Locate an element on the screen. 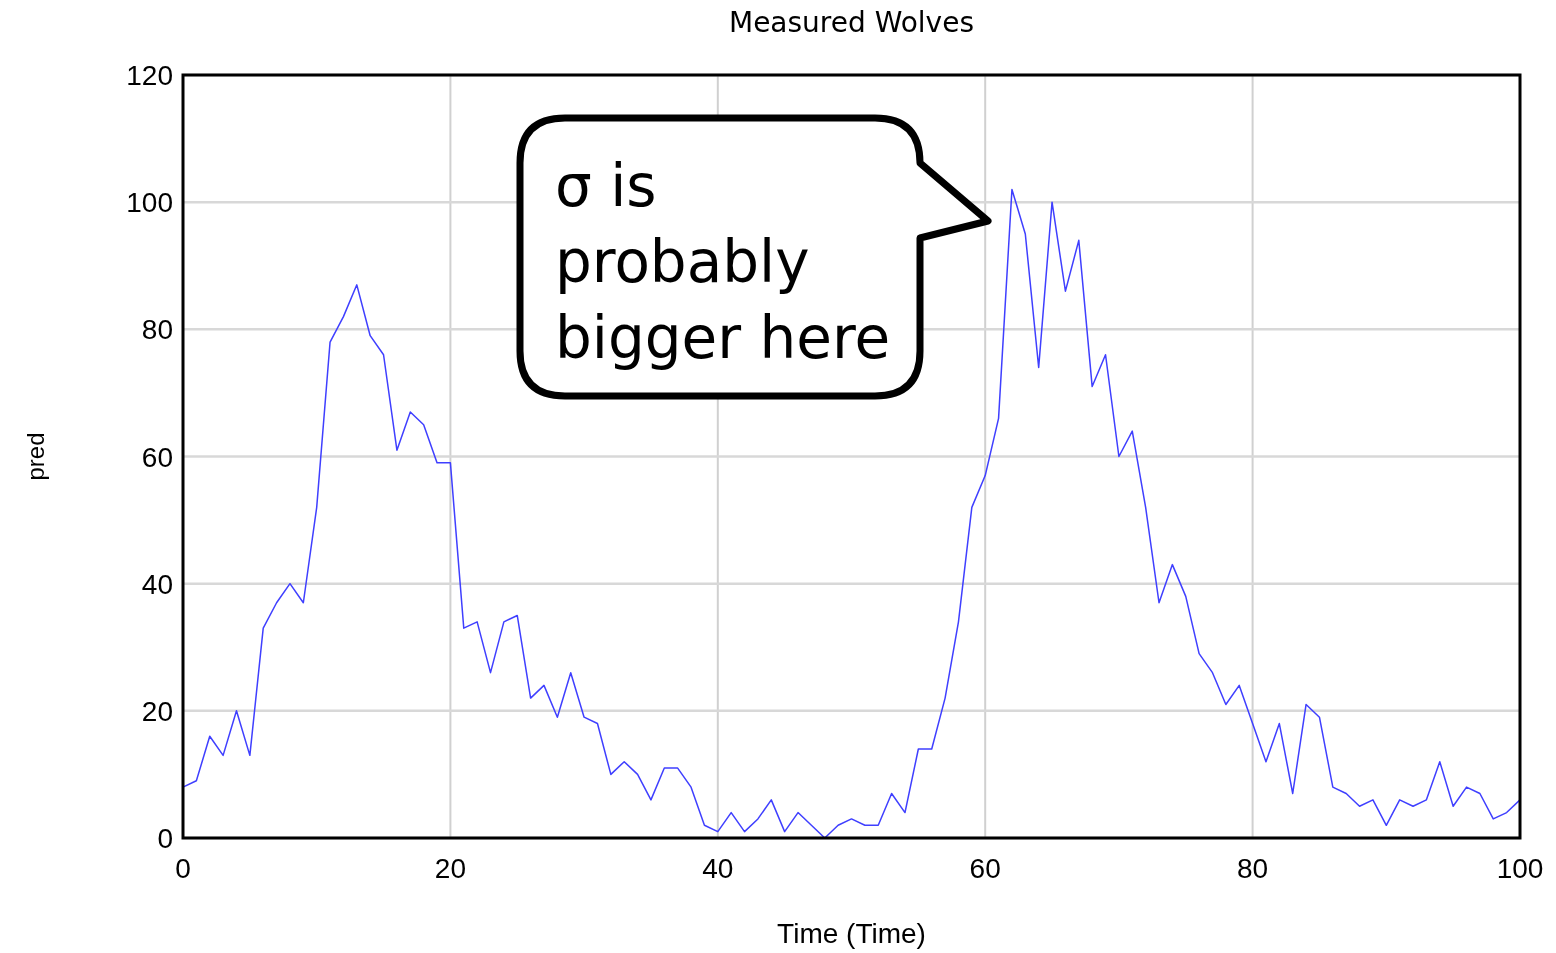 This screenshot has width=1556, height=953. x-tick-label: 20 is located at coordinates (450, 868).